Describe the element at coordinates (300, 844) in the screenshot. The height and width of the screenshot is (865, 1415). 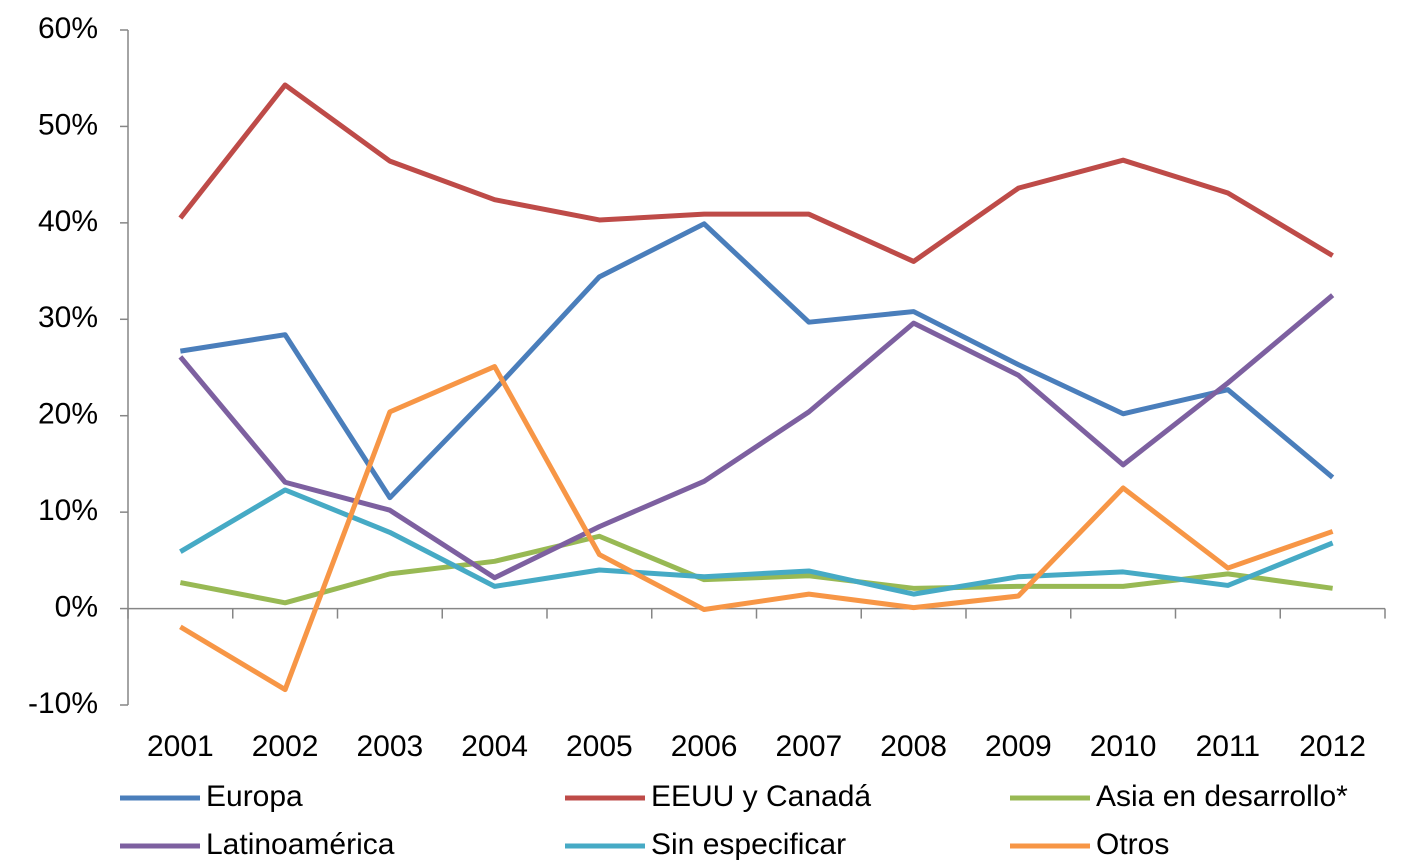
I see `legend-label: Latinoamérica` at that location.